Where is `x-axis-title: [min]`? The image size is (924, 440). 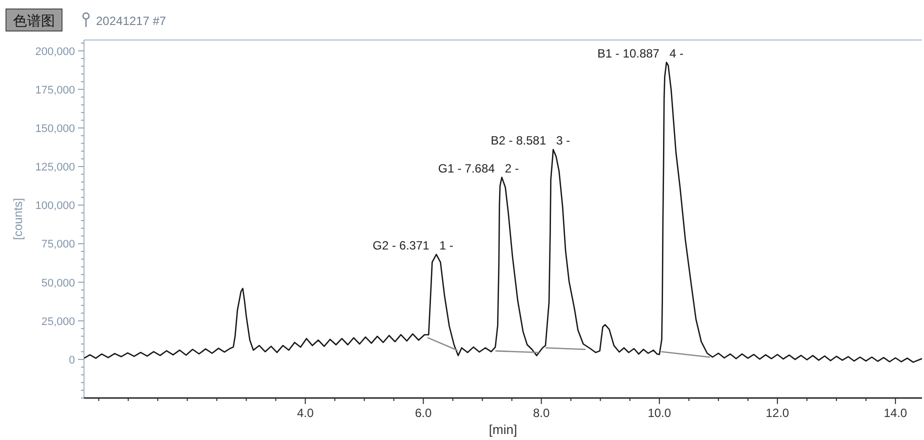 x-axis-title: [min] is located at coordinates (503, 429).